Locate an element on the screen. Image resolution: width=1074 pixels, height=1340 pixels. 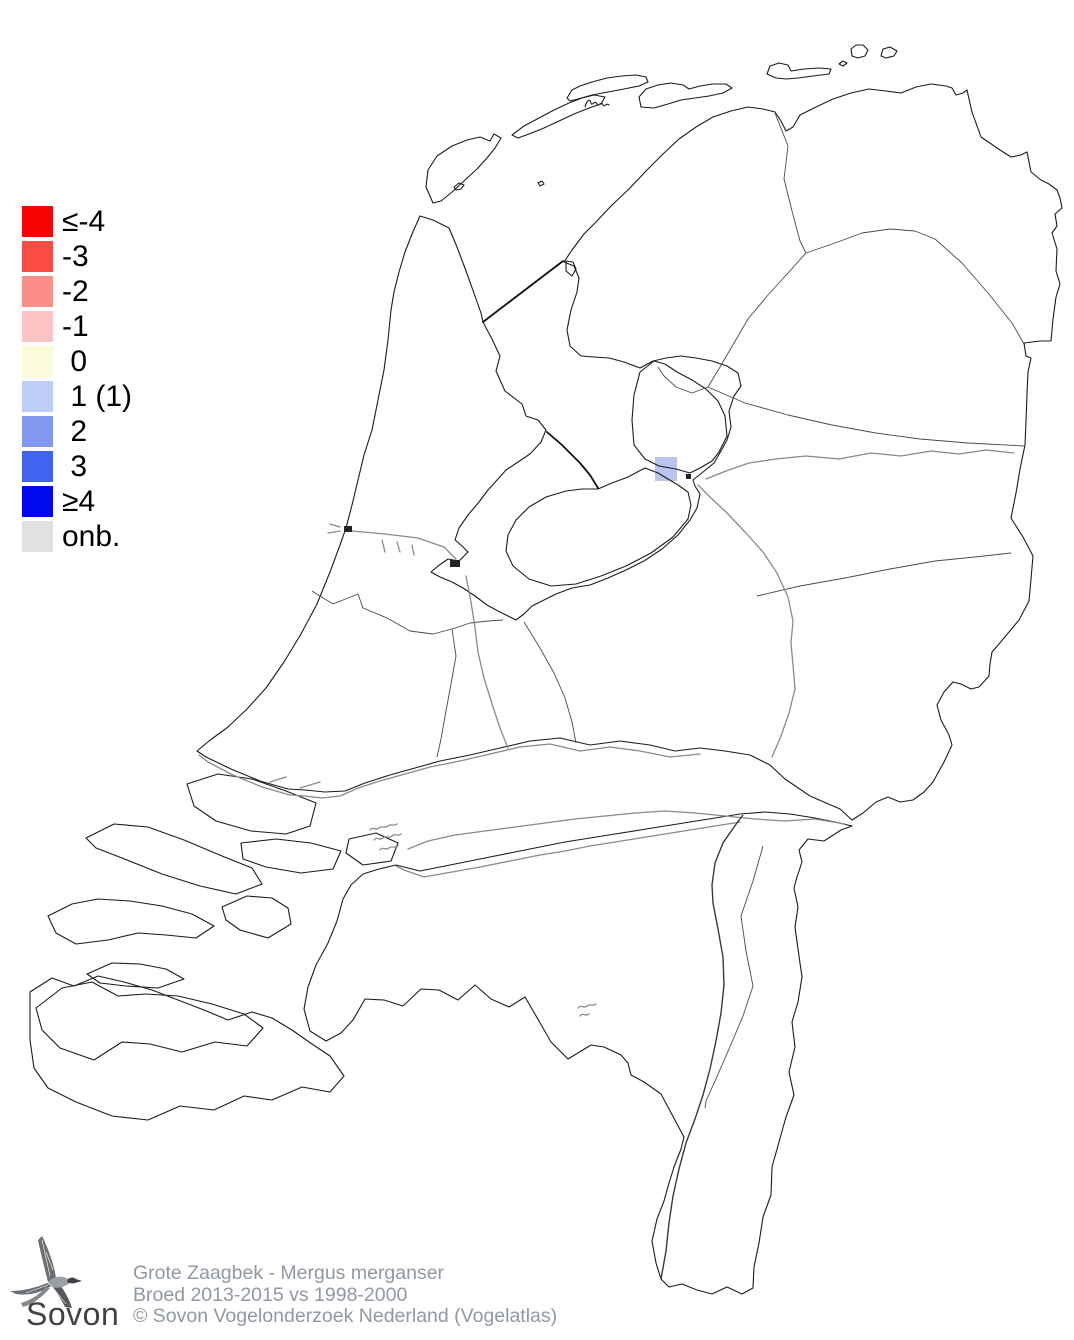
legend-row: ≤-4 is located at coordinates (77, 221).